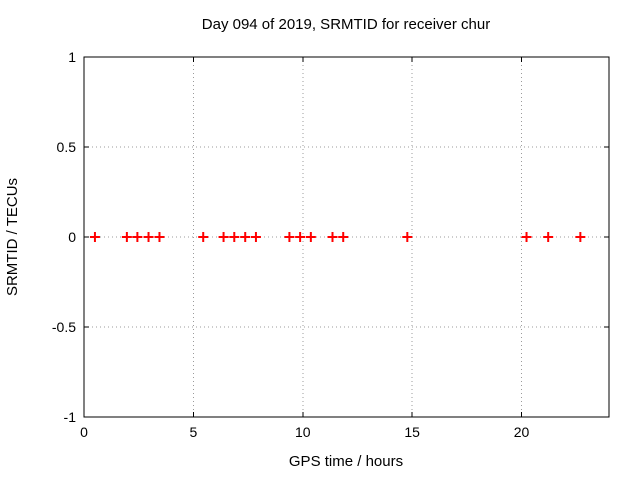 The width and height of the screenshot is (640, 480). What do you see at coordinates (412, 432) in the screenshot?
I see `x-tick-label: 15` at bounding box center [412, 432].